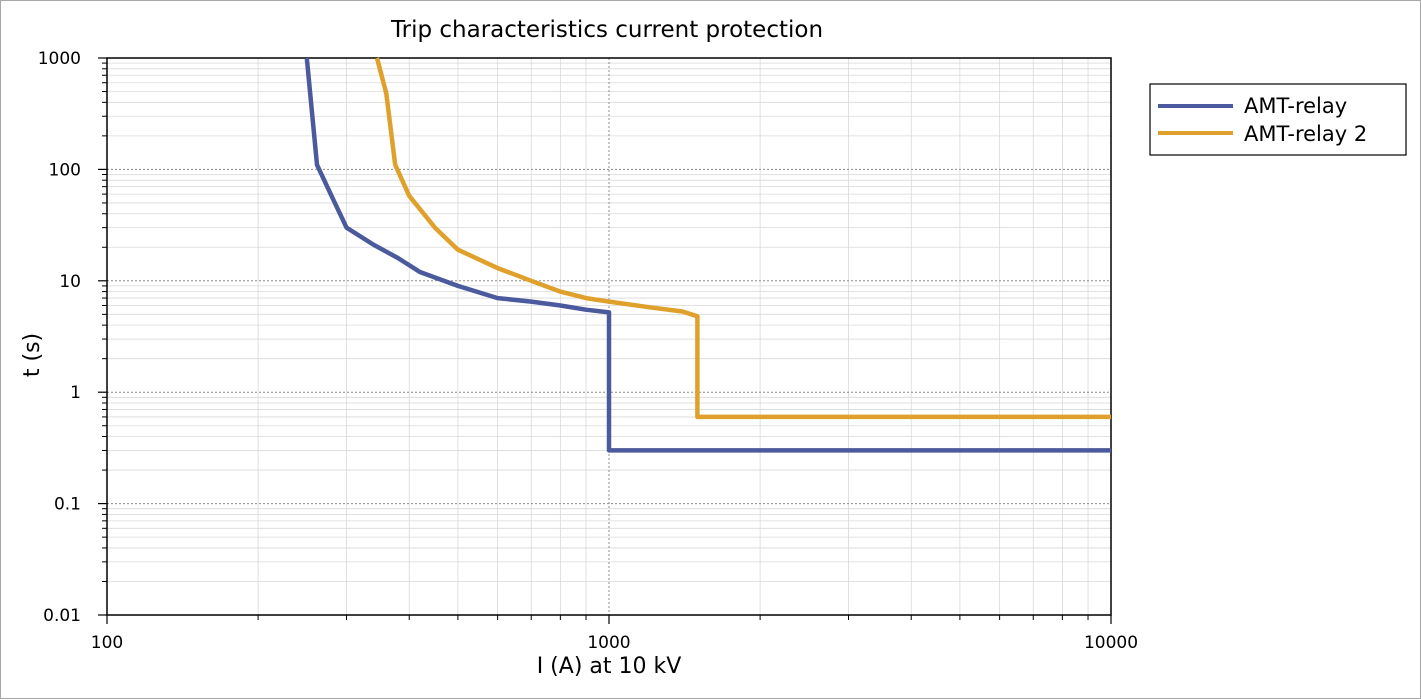 The image size is (1421, 700). I want to click on y-tick-label: 0.1, so click(67, 505).